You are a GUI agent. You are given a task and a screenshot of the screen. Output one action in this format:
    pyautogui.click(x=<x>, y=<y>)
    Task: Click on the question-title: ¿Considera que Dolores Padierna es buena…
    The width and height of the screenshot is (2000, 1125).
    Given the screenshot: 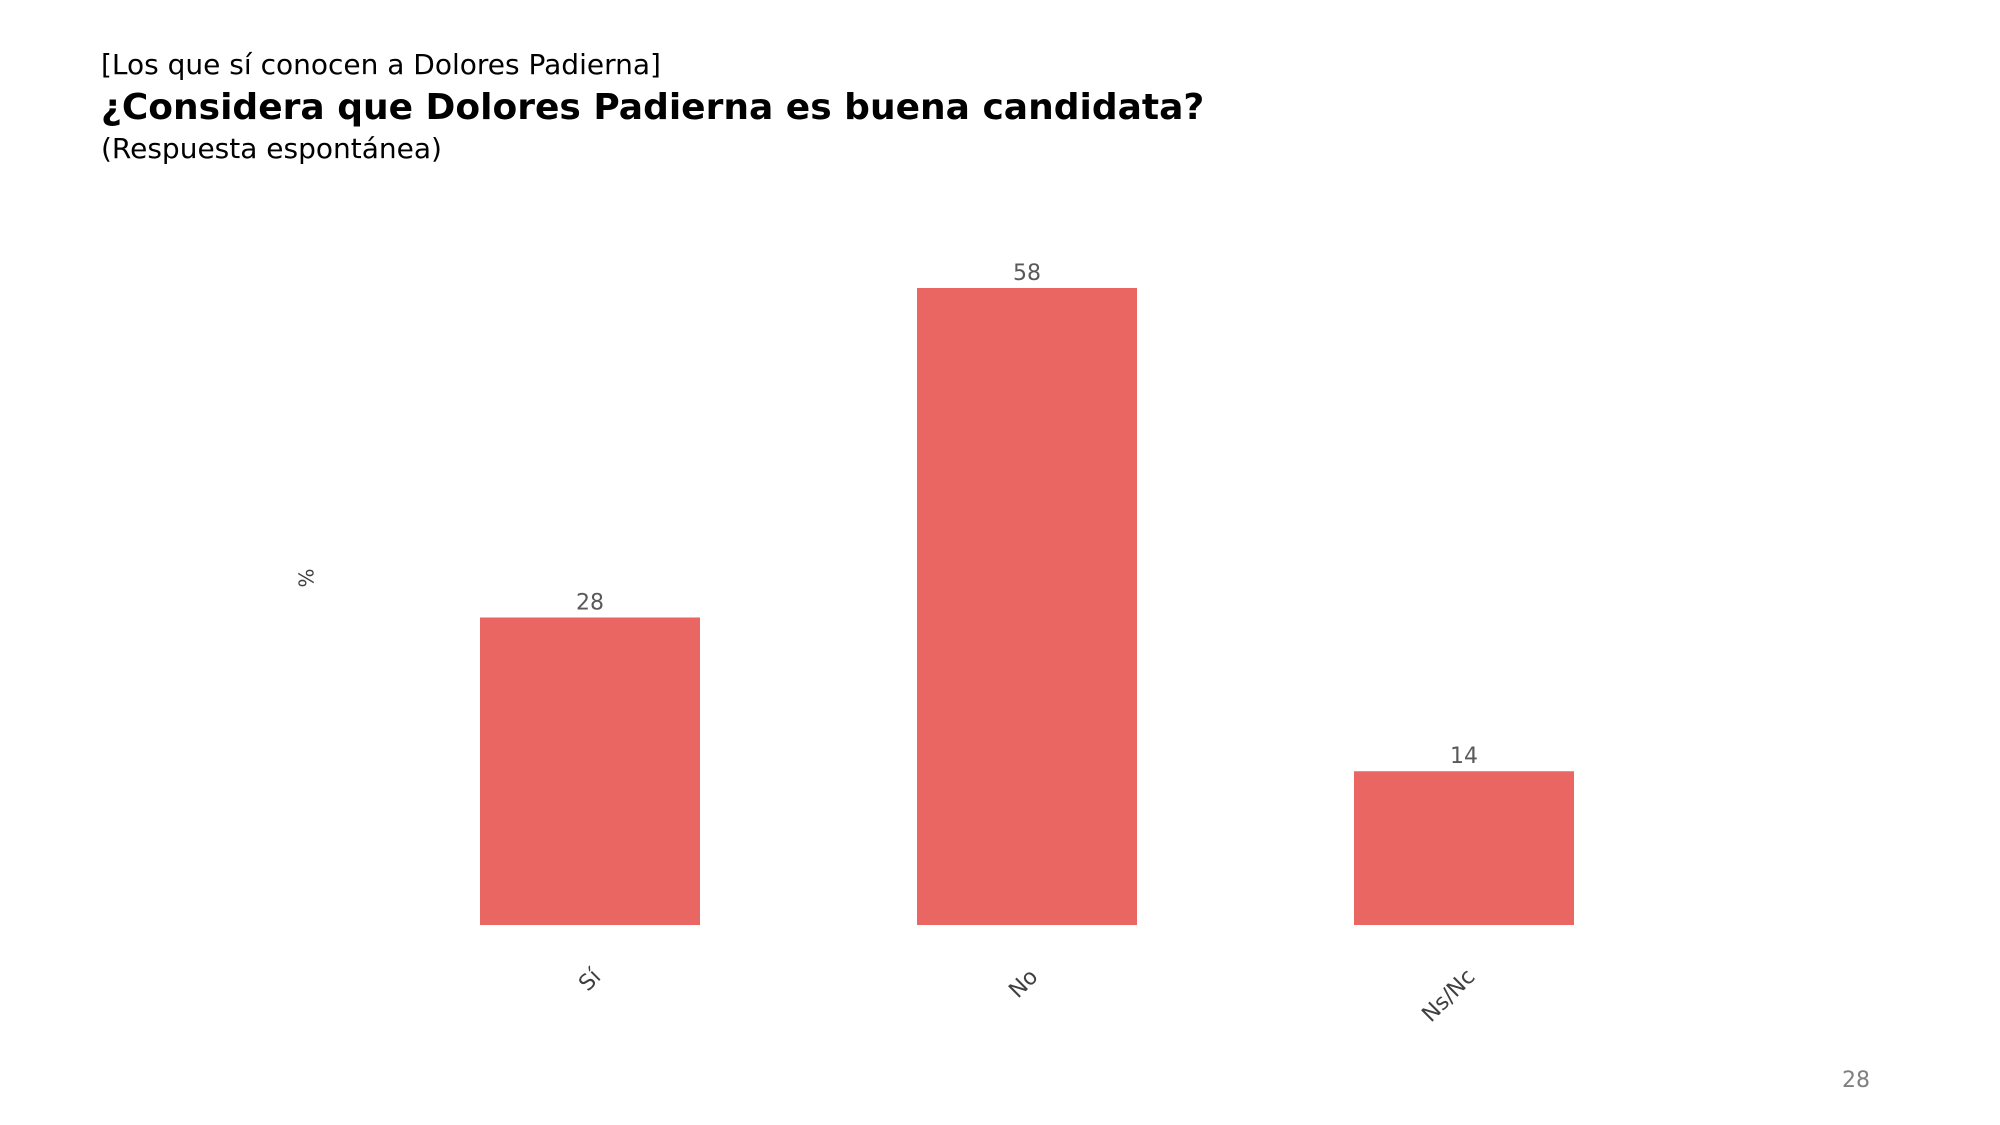 What is the action you would take?
    pyautogui.click(x=653, y=107)
    